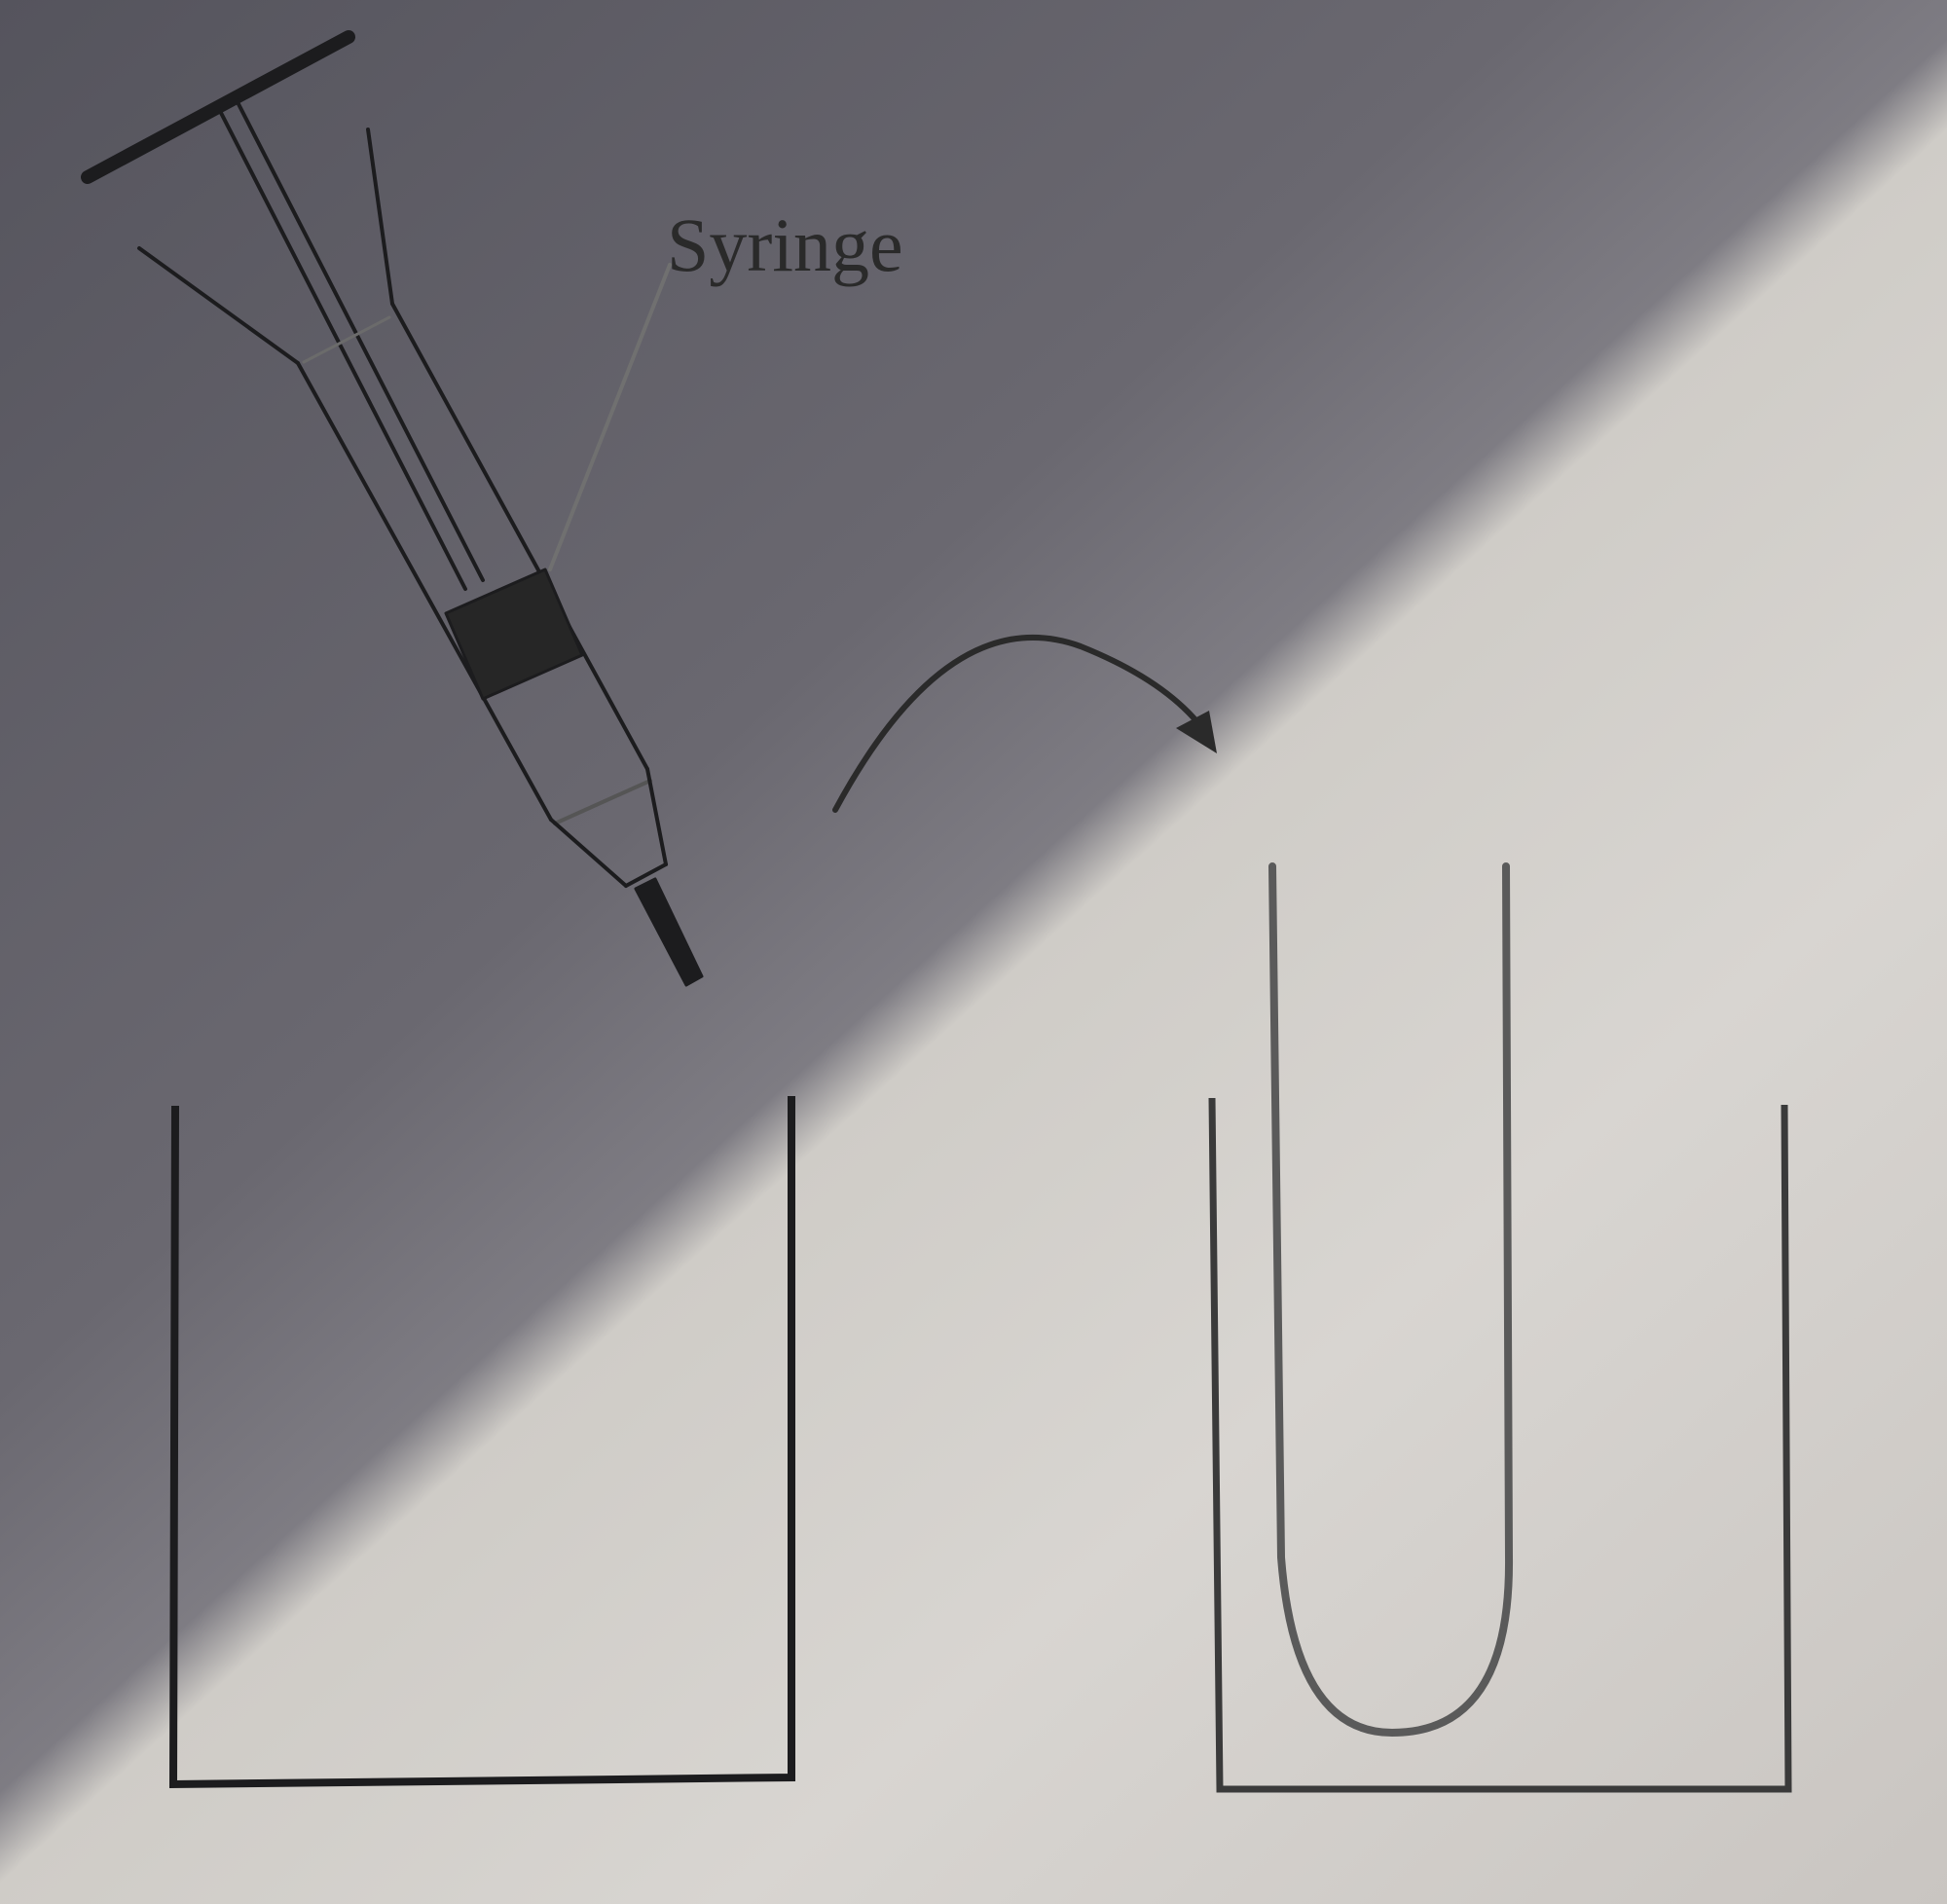 The image size is (1947, 1904). I want to click on syringe-leader-line, so click(610, 417).